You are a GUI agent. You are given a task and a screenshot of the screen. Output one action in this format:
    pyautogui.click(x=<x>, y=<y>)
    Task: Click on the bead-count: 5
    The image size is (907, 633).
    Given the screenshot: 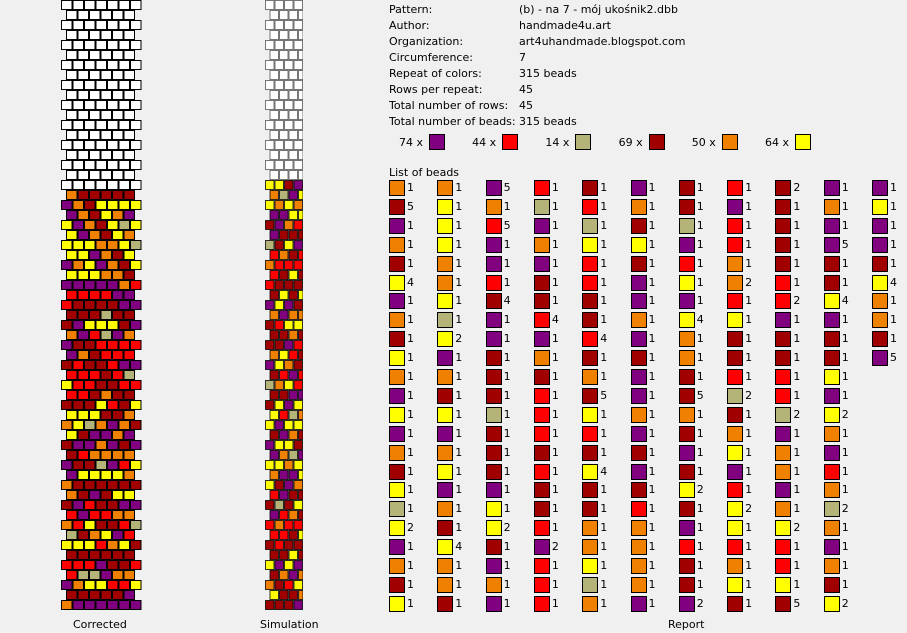 What is the action you would take?
    pyautogui.click(x=700, y=395)
    